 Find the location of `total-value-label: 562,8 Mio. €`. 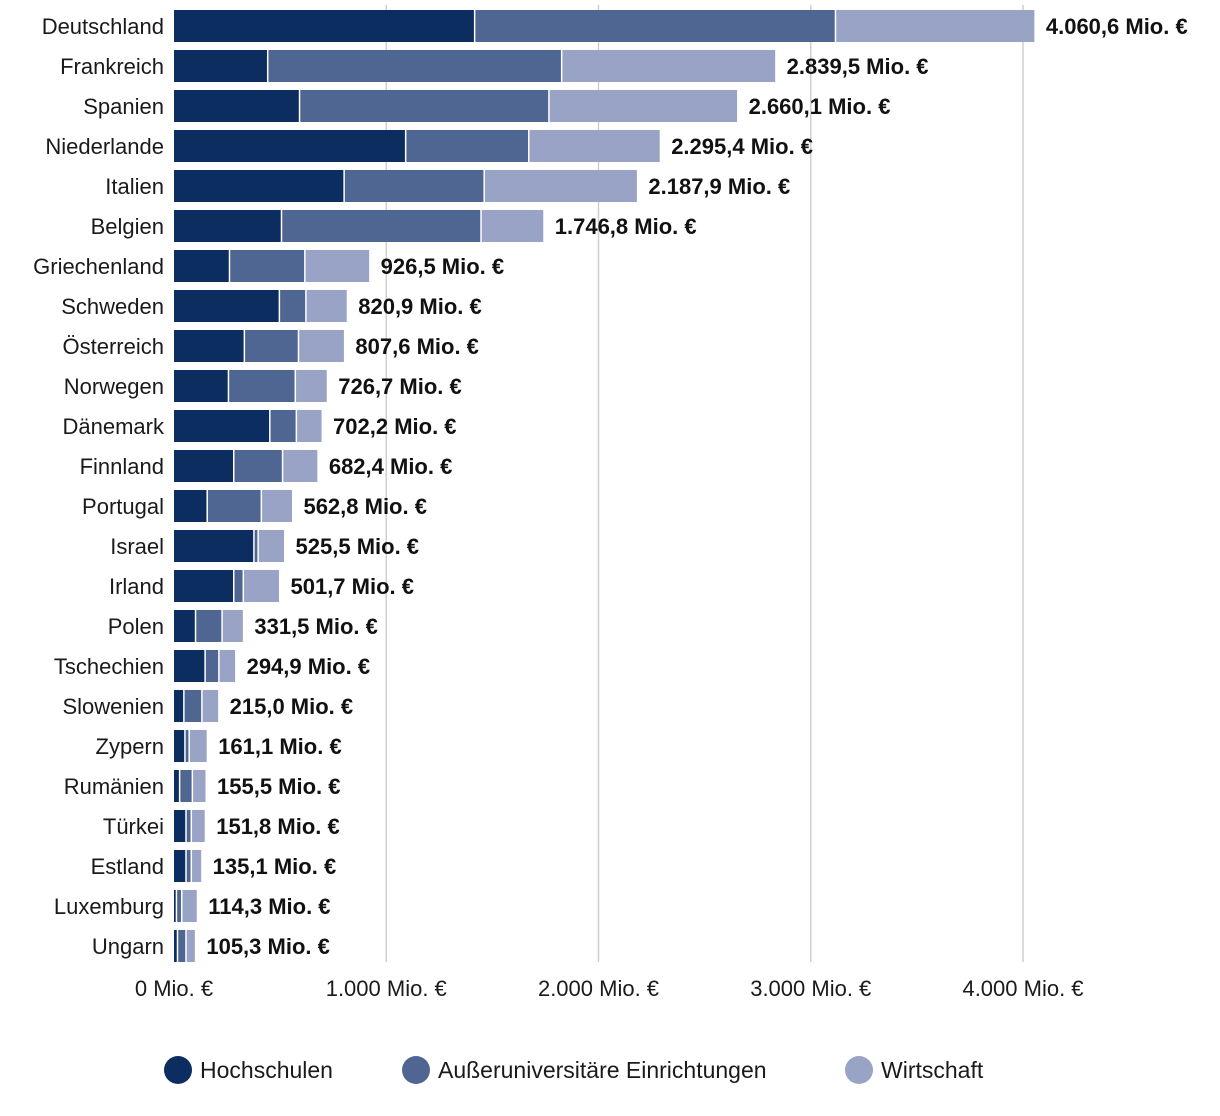

total-value-label: 562,8 Mio. € is located at coordinates (365, 506).